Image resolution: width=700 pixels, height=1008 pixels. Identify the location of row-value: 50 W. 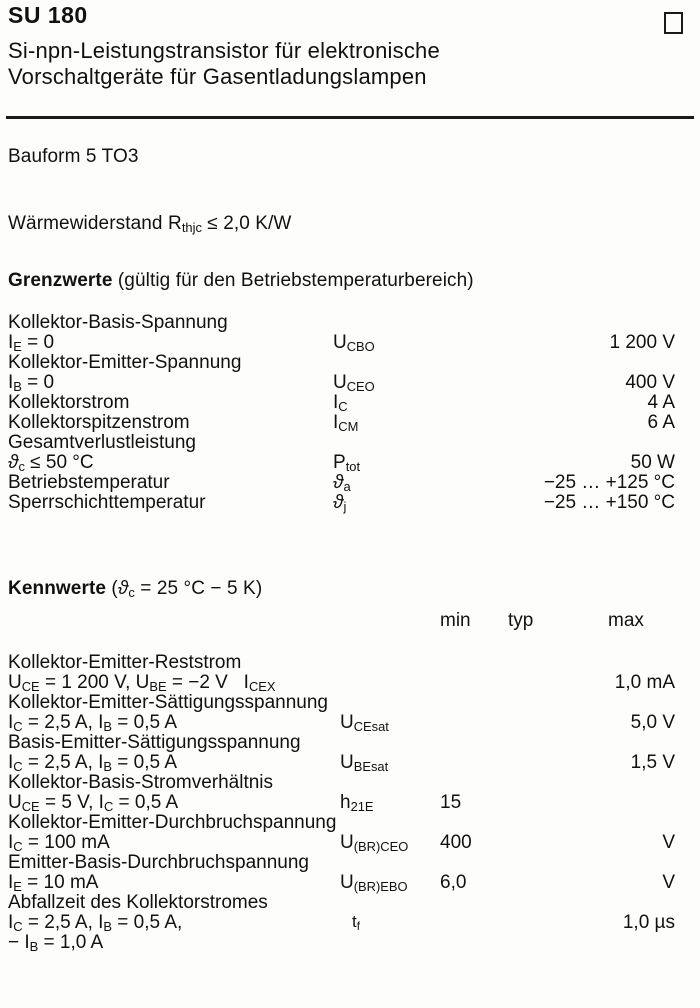
(652, 462).